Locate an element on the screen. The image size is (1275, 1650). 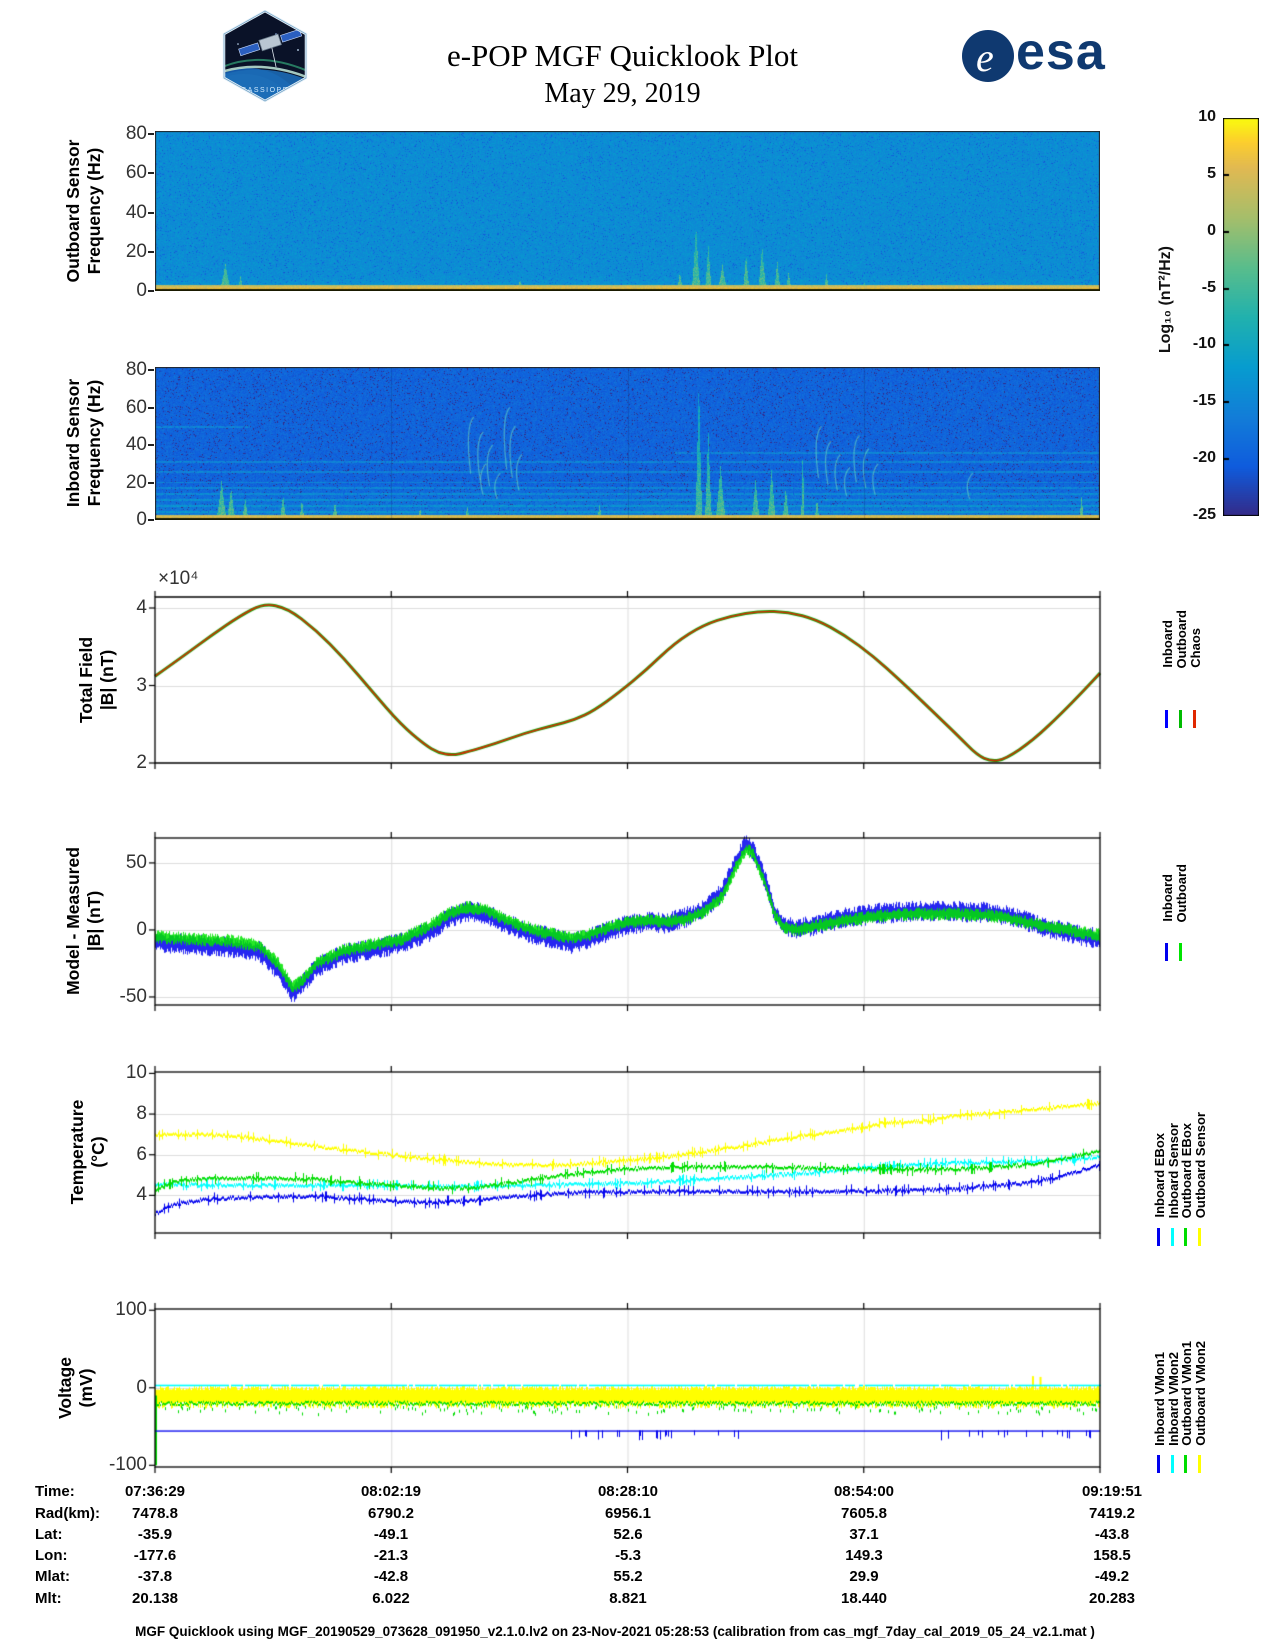
legend-label-model_measured: Outboard is located at coordinates (1181, 893).